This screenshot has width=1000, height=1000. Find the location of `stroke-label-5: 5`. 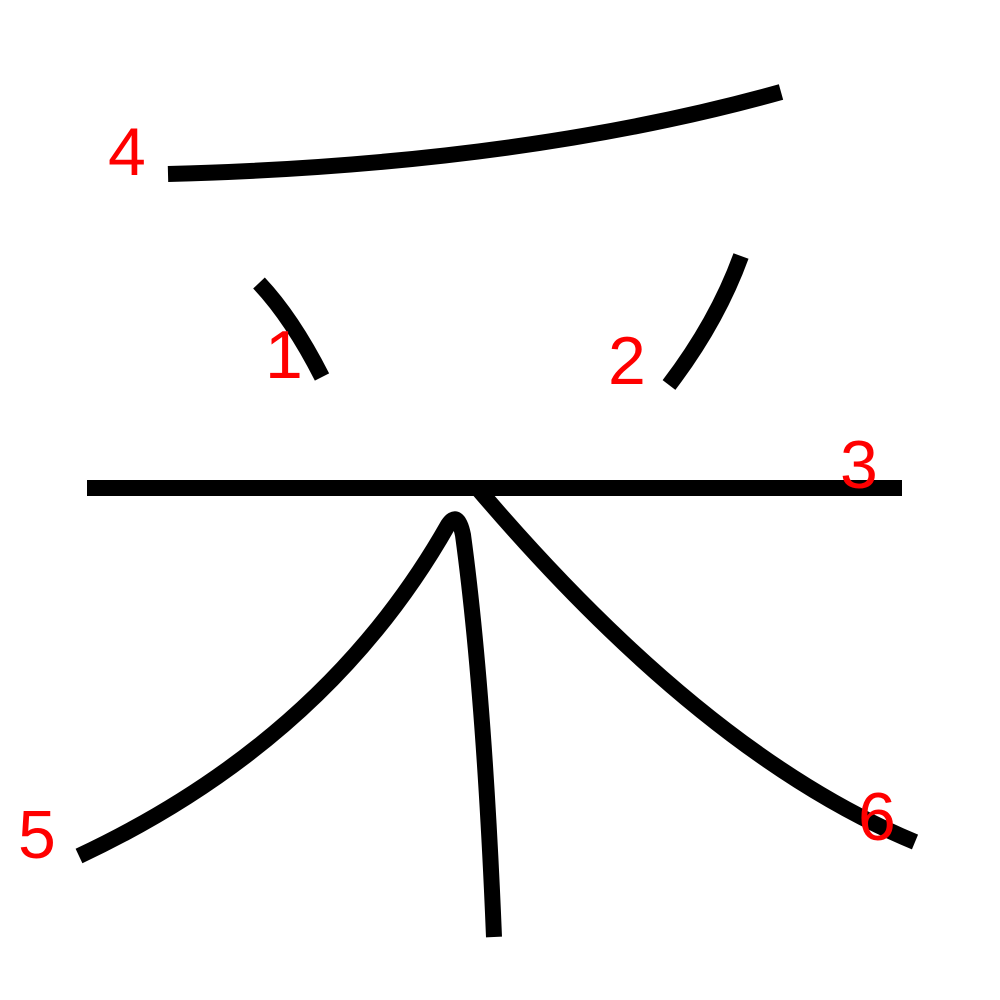

stroke-label-5: 5 is located at coordinates (37, 835).